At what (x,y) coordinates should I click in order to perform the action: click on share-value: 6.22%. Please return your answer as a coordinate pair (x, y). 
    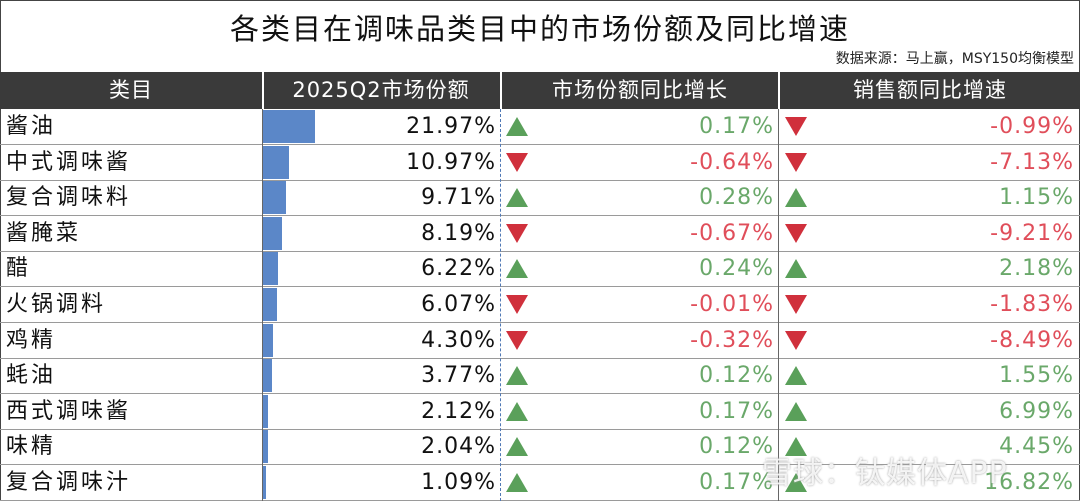
    Looking at the image, I should click on (458, 269).